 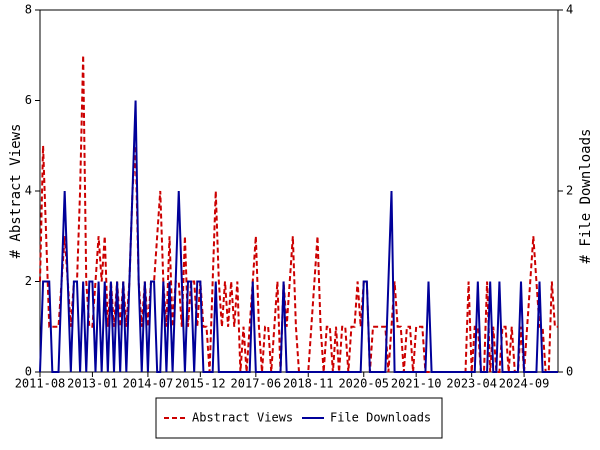 I want to click on y2-tick-label: 2, so click(x=569, y=191).